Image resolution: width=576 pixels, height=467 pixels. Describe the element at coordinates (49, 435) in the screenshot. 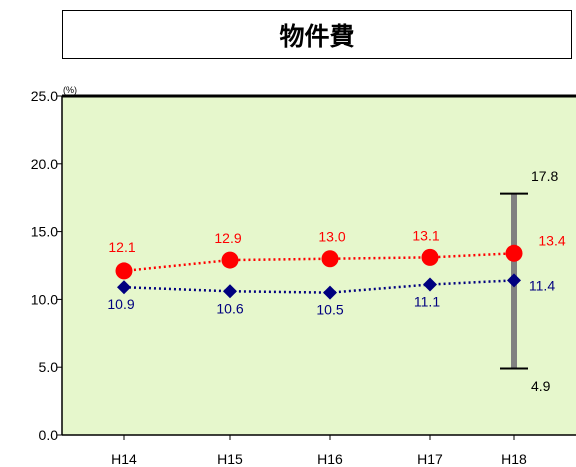

I see `y-tick-label: 0.0` at that location.